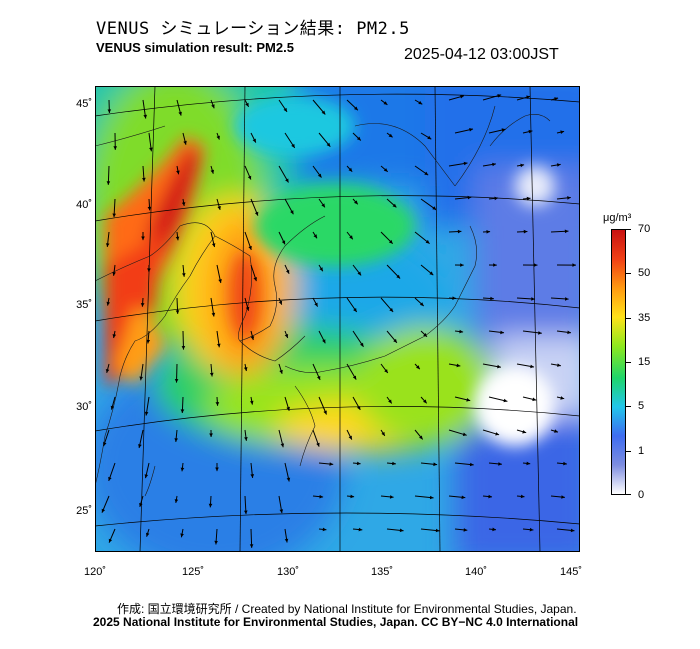 The image size is (700, 649). What do you see at coordinates (644, 229) in the screenshot?
I see `colorbar-label-70: 70` at bounding box center [644, 229].